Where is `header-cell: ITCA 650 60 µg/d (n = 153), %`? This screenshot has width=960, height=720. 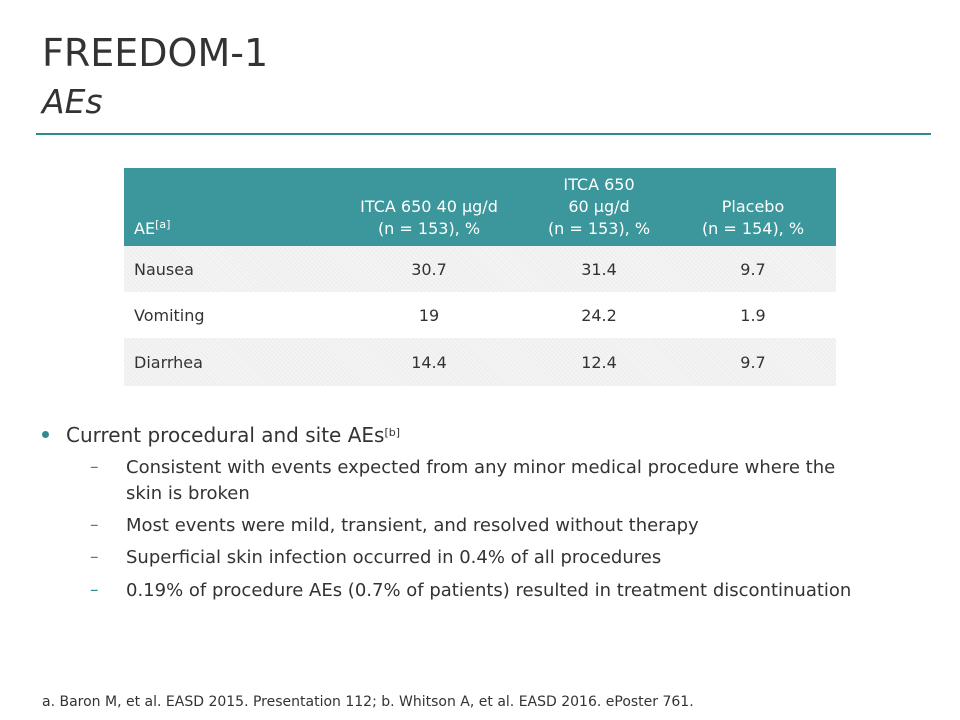 header-cell: ITCA 650 60 µg/d (n = 153), % is located at coordinates (599, 207).